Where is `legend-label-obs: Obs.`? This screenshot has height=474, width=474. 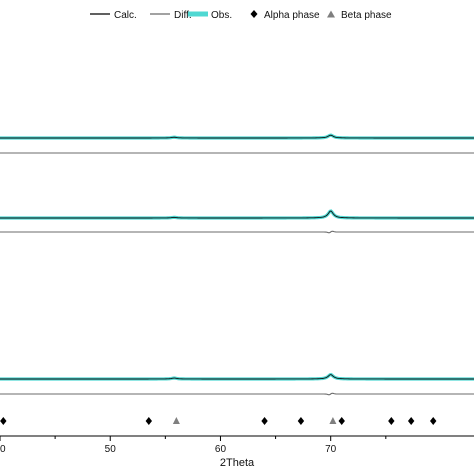
legend-label-obs: Obs. is located at coordinates (221, 15).